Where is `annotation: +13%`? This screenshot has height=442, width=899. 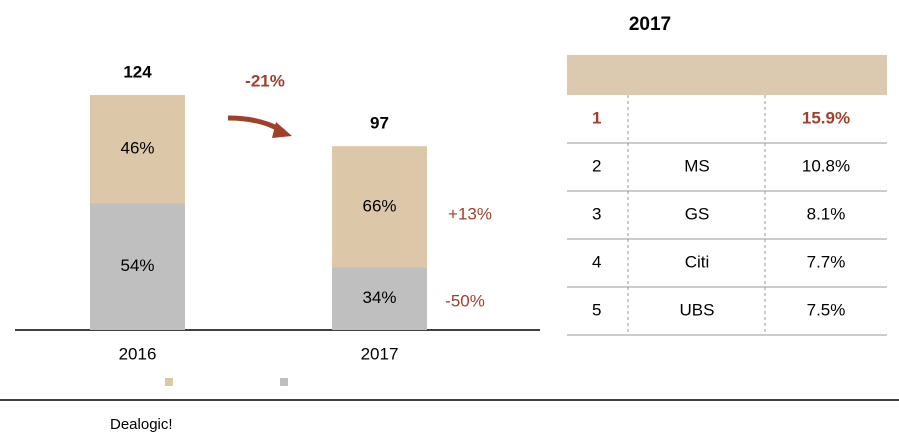 annotation: +13% is located at coordinates (470, 213).